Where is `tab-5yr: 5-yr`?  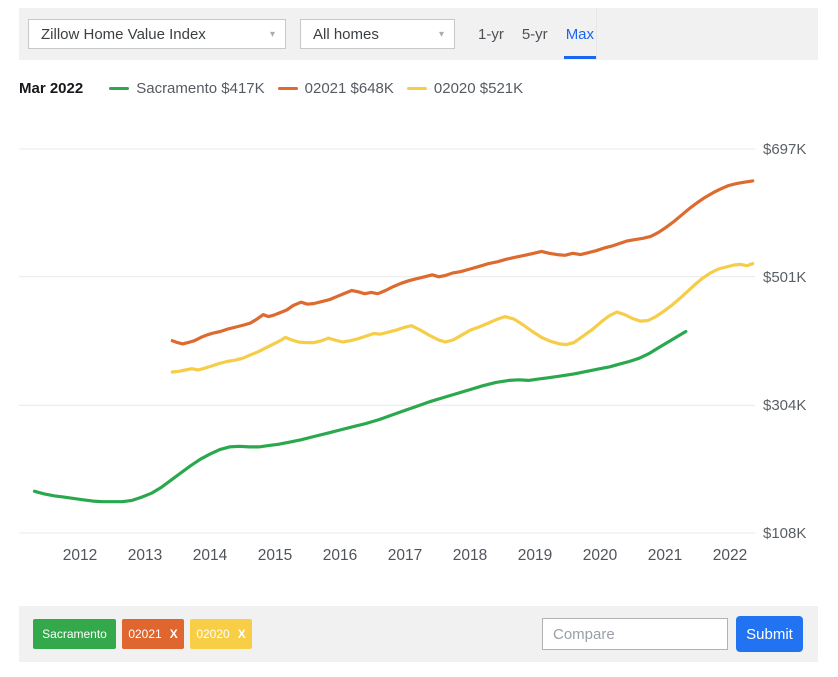
tab-5yr: 5-yr is located at coordinates (534, 34).